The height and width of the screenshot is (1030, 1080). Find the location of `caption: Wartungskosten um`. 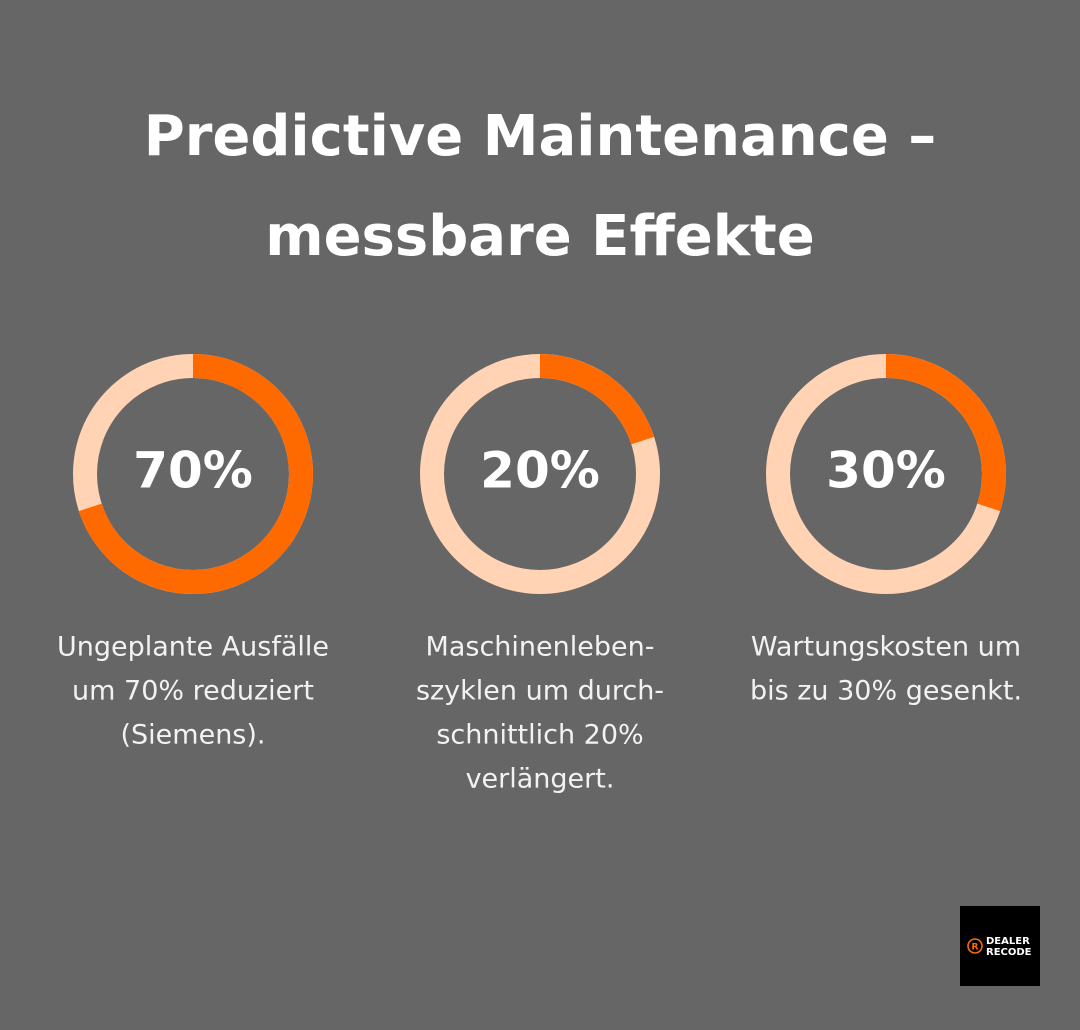

caption: Wartungskosten um is located at coordinates (886, 647).